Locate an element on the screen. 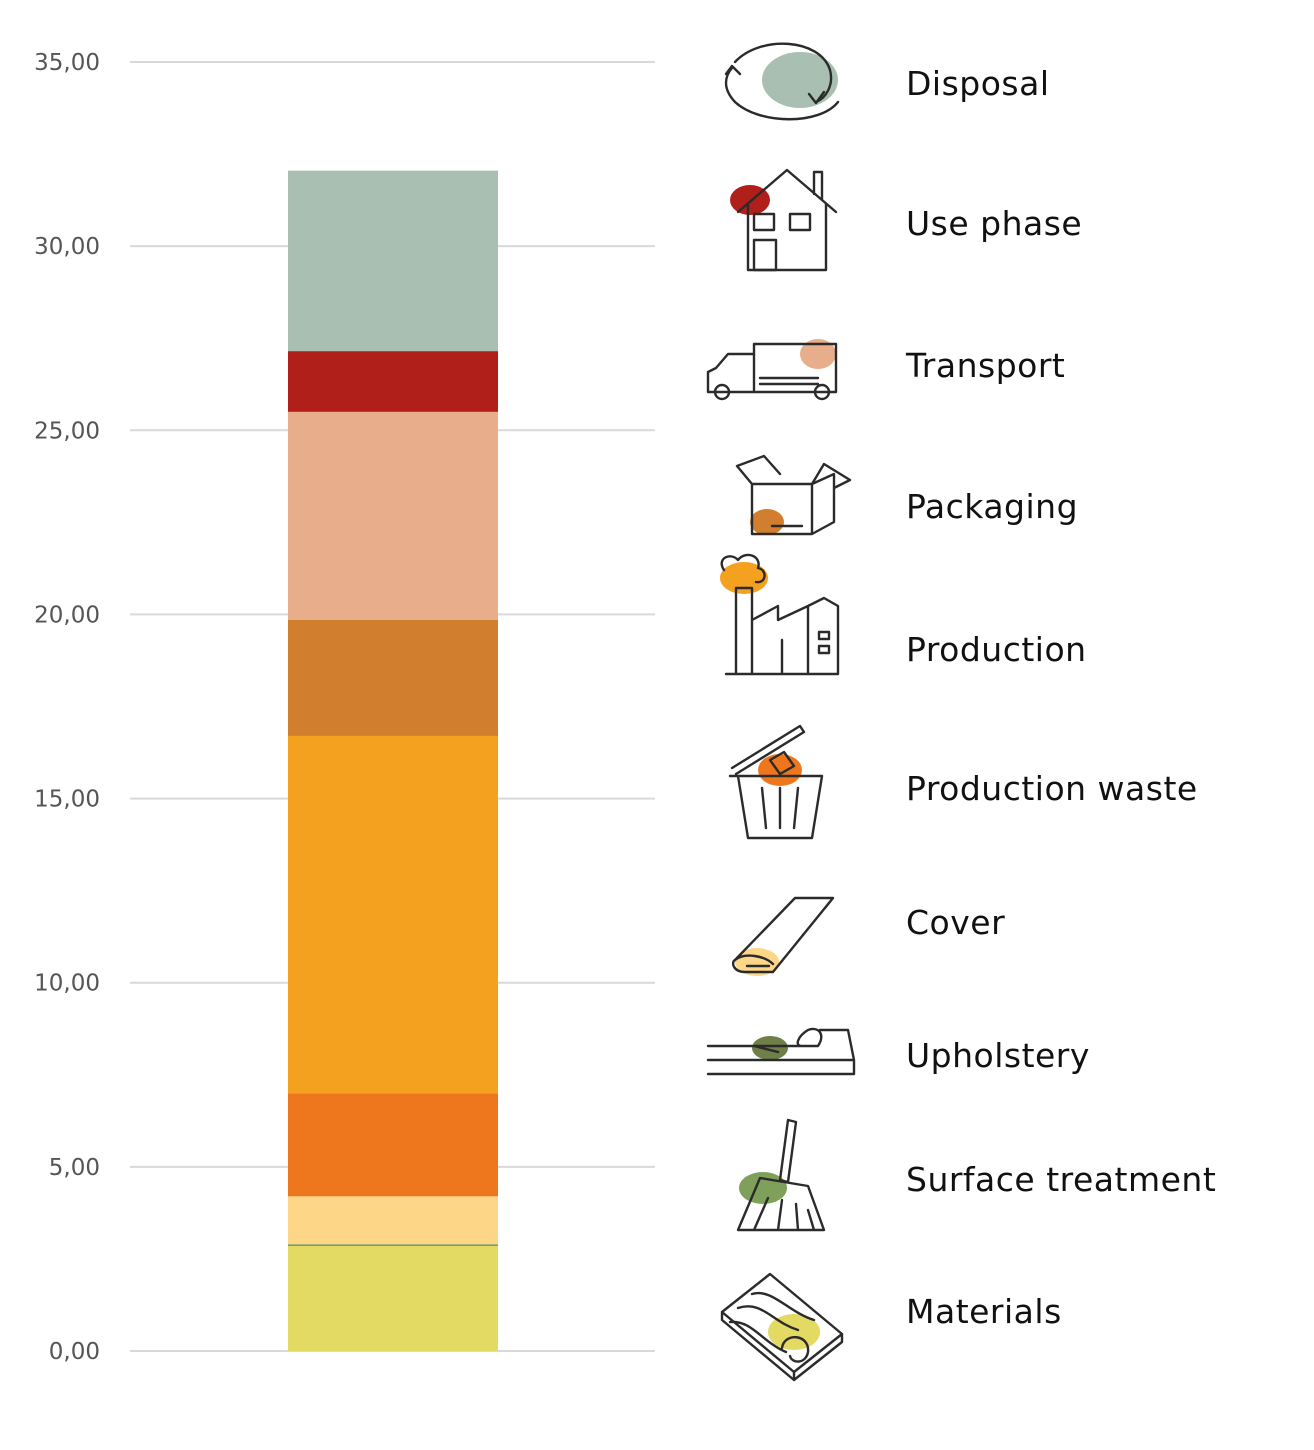 This screenshot has width=1314, height=1450. legend-label: Materials is located at coordinates (984, 1311).